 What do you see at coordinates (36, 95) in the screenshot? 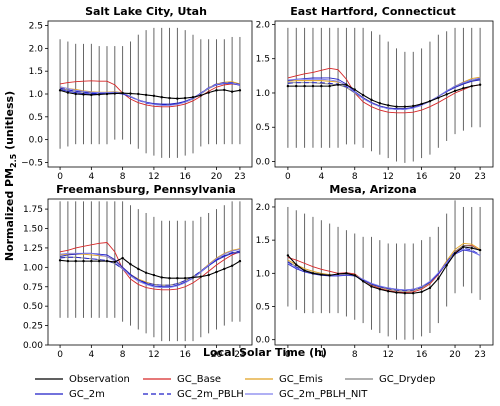
I see `y-tick-label: 1.0` at bounding box center [36, 95].